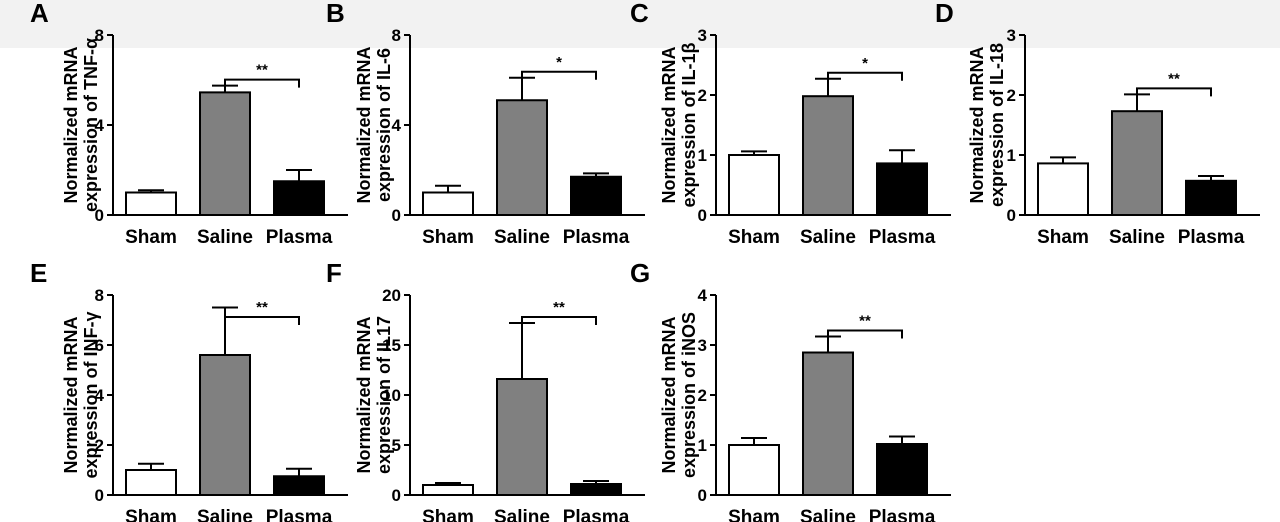  I want to click on panel-letter-e: E, so click(38, 273).